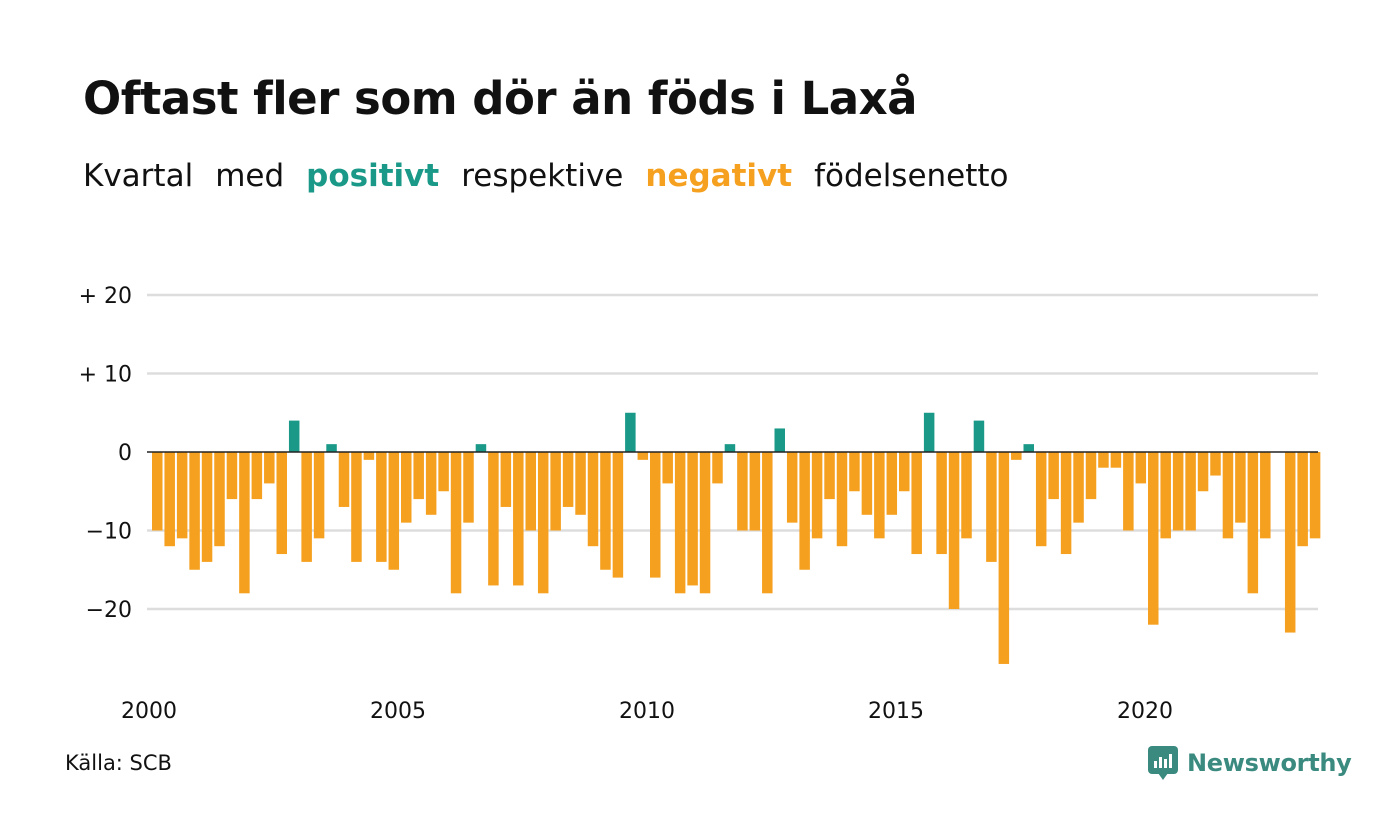  I want to click on newsworthy-logo: Newsworthy, so click(1250, 763).